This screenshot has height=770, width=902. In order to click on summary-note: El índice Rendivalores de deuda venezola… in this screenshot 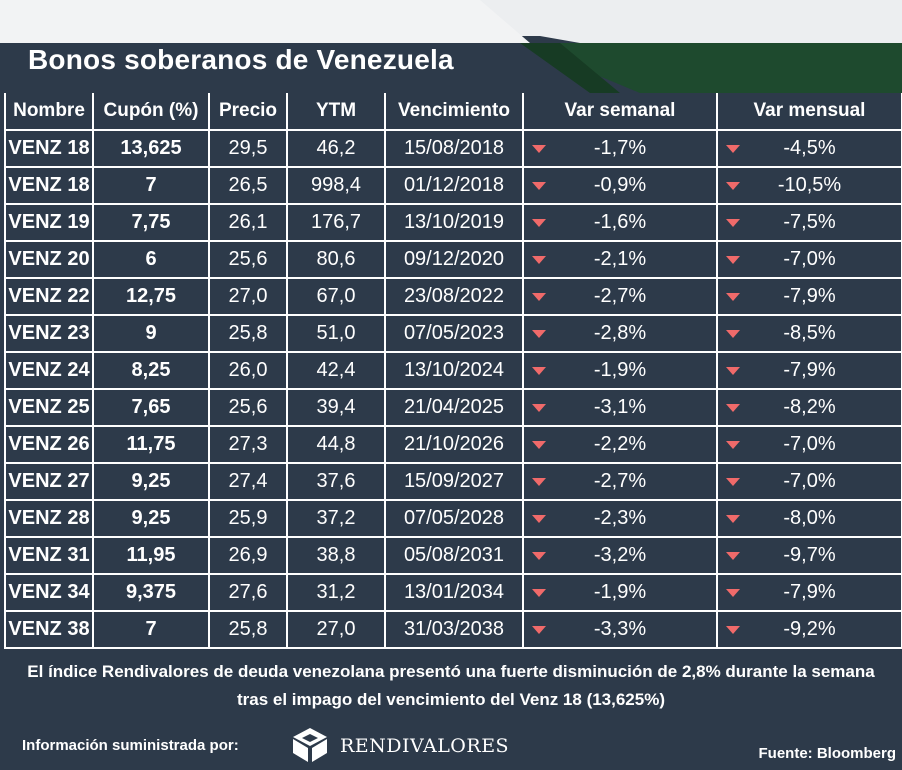, I will do `click(451, 685)`.